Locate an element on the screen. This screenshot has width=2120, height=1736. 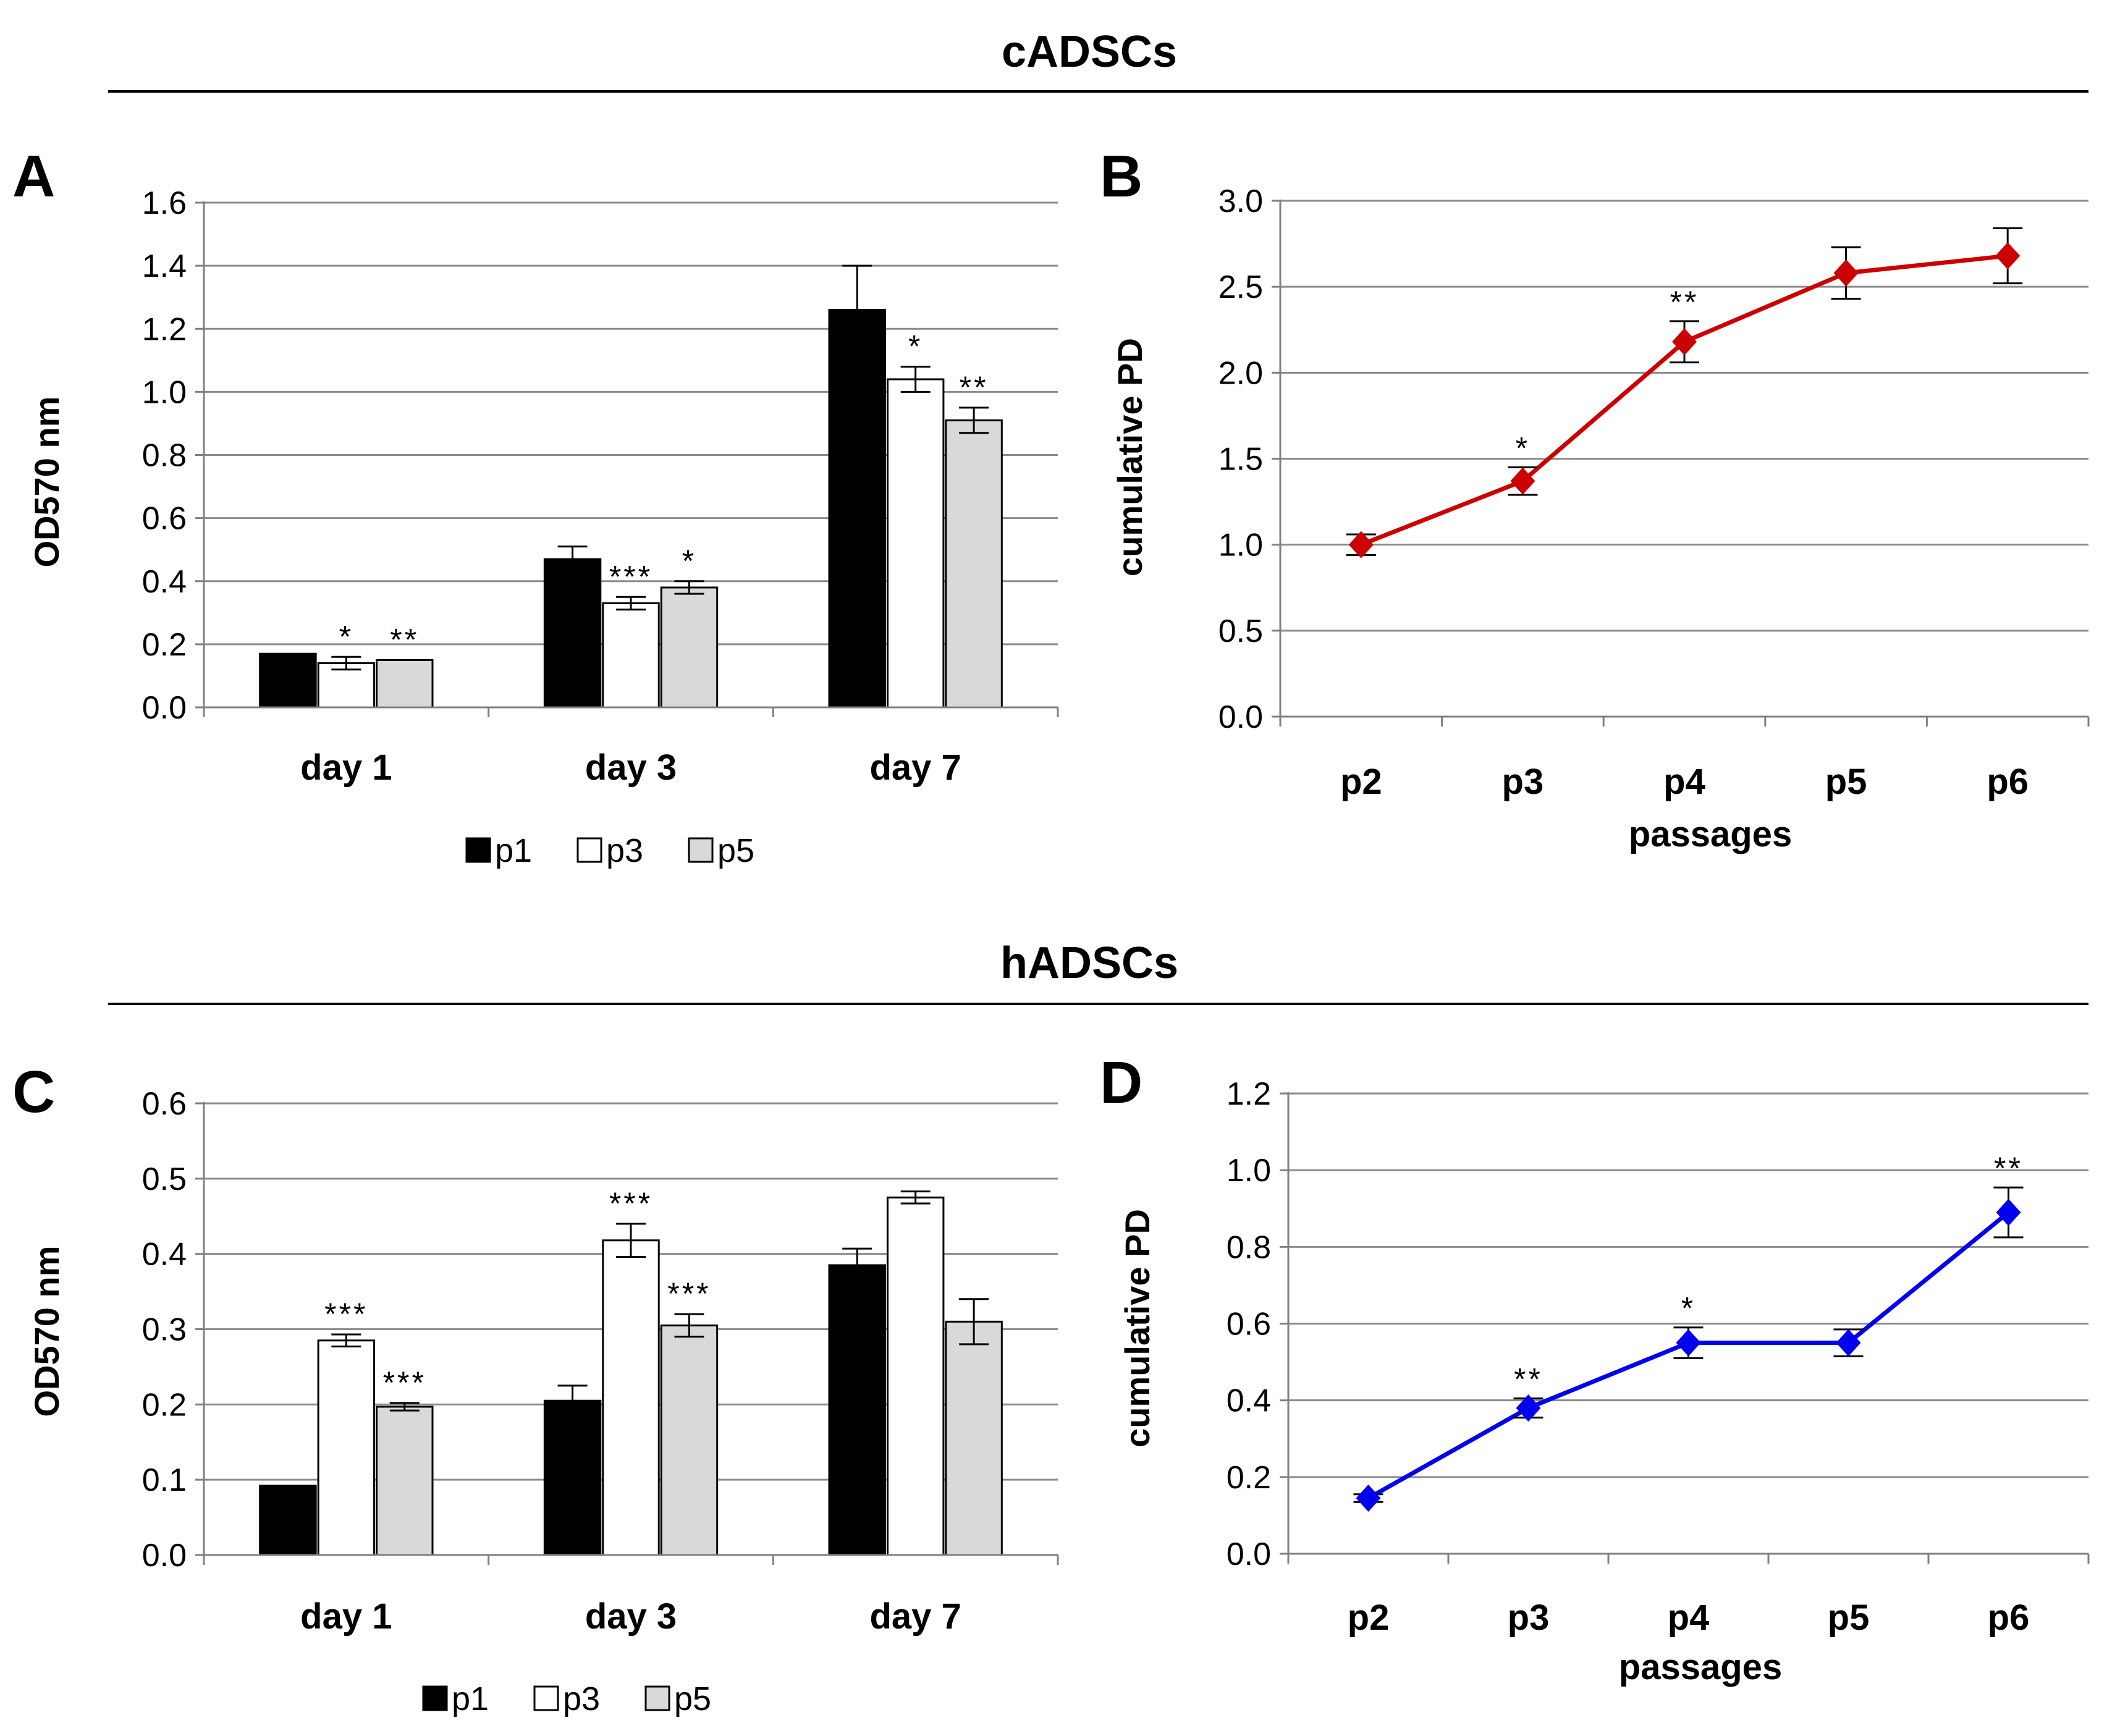
legend-swatch-p5-a is located at coordinates (701, 850).